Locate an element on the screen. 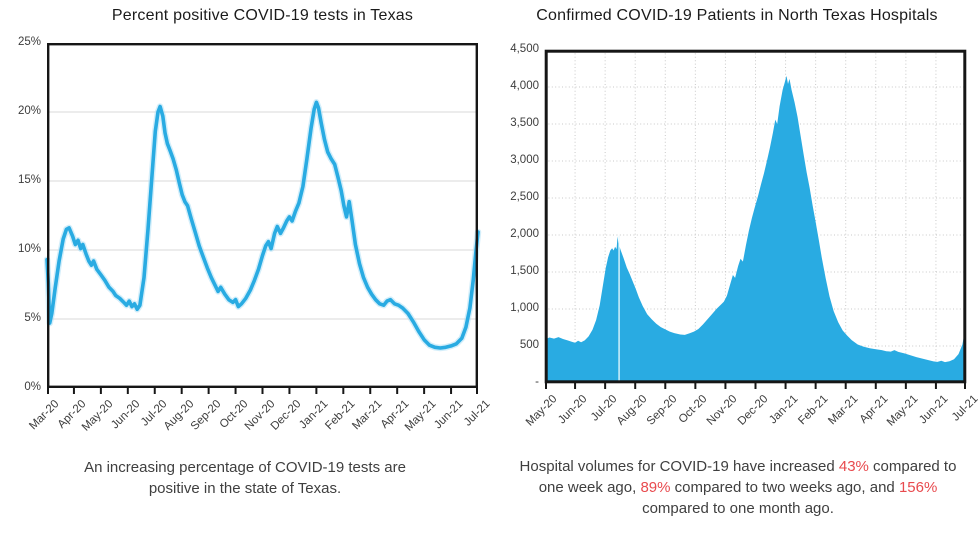  y-axis-tick-label: 10% is located at coordinates (29, 249).